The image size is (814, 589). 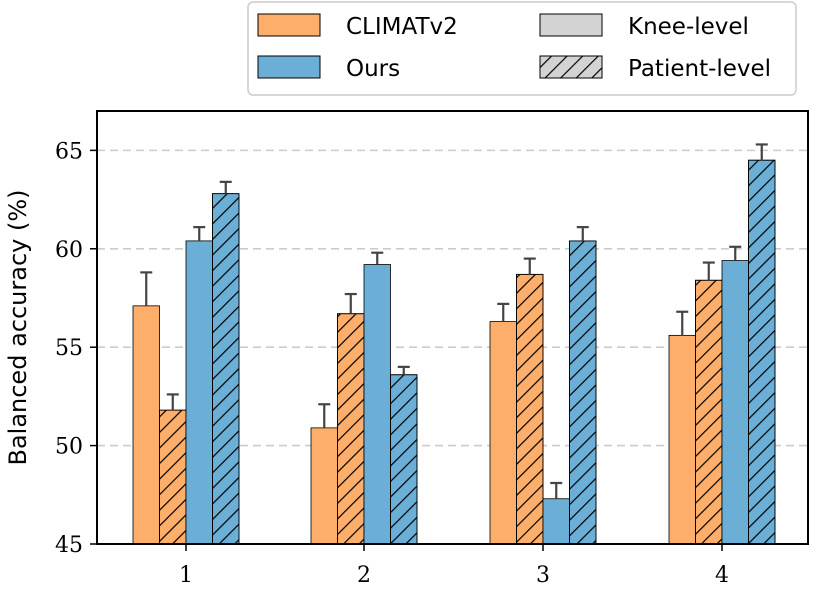 I want to click on legend-label: CLIMATv2, so click(x=402, y=27).